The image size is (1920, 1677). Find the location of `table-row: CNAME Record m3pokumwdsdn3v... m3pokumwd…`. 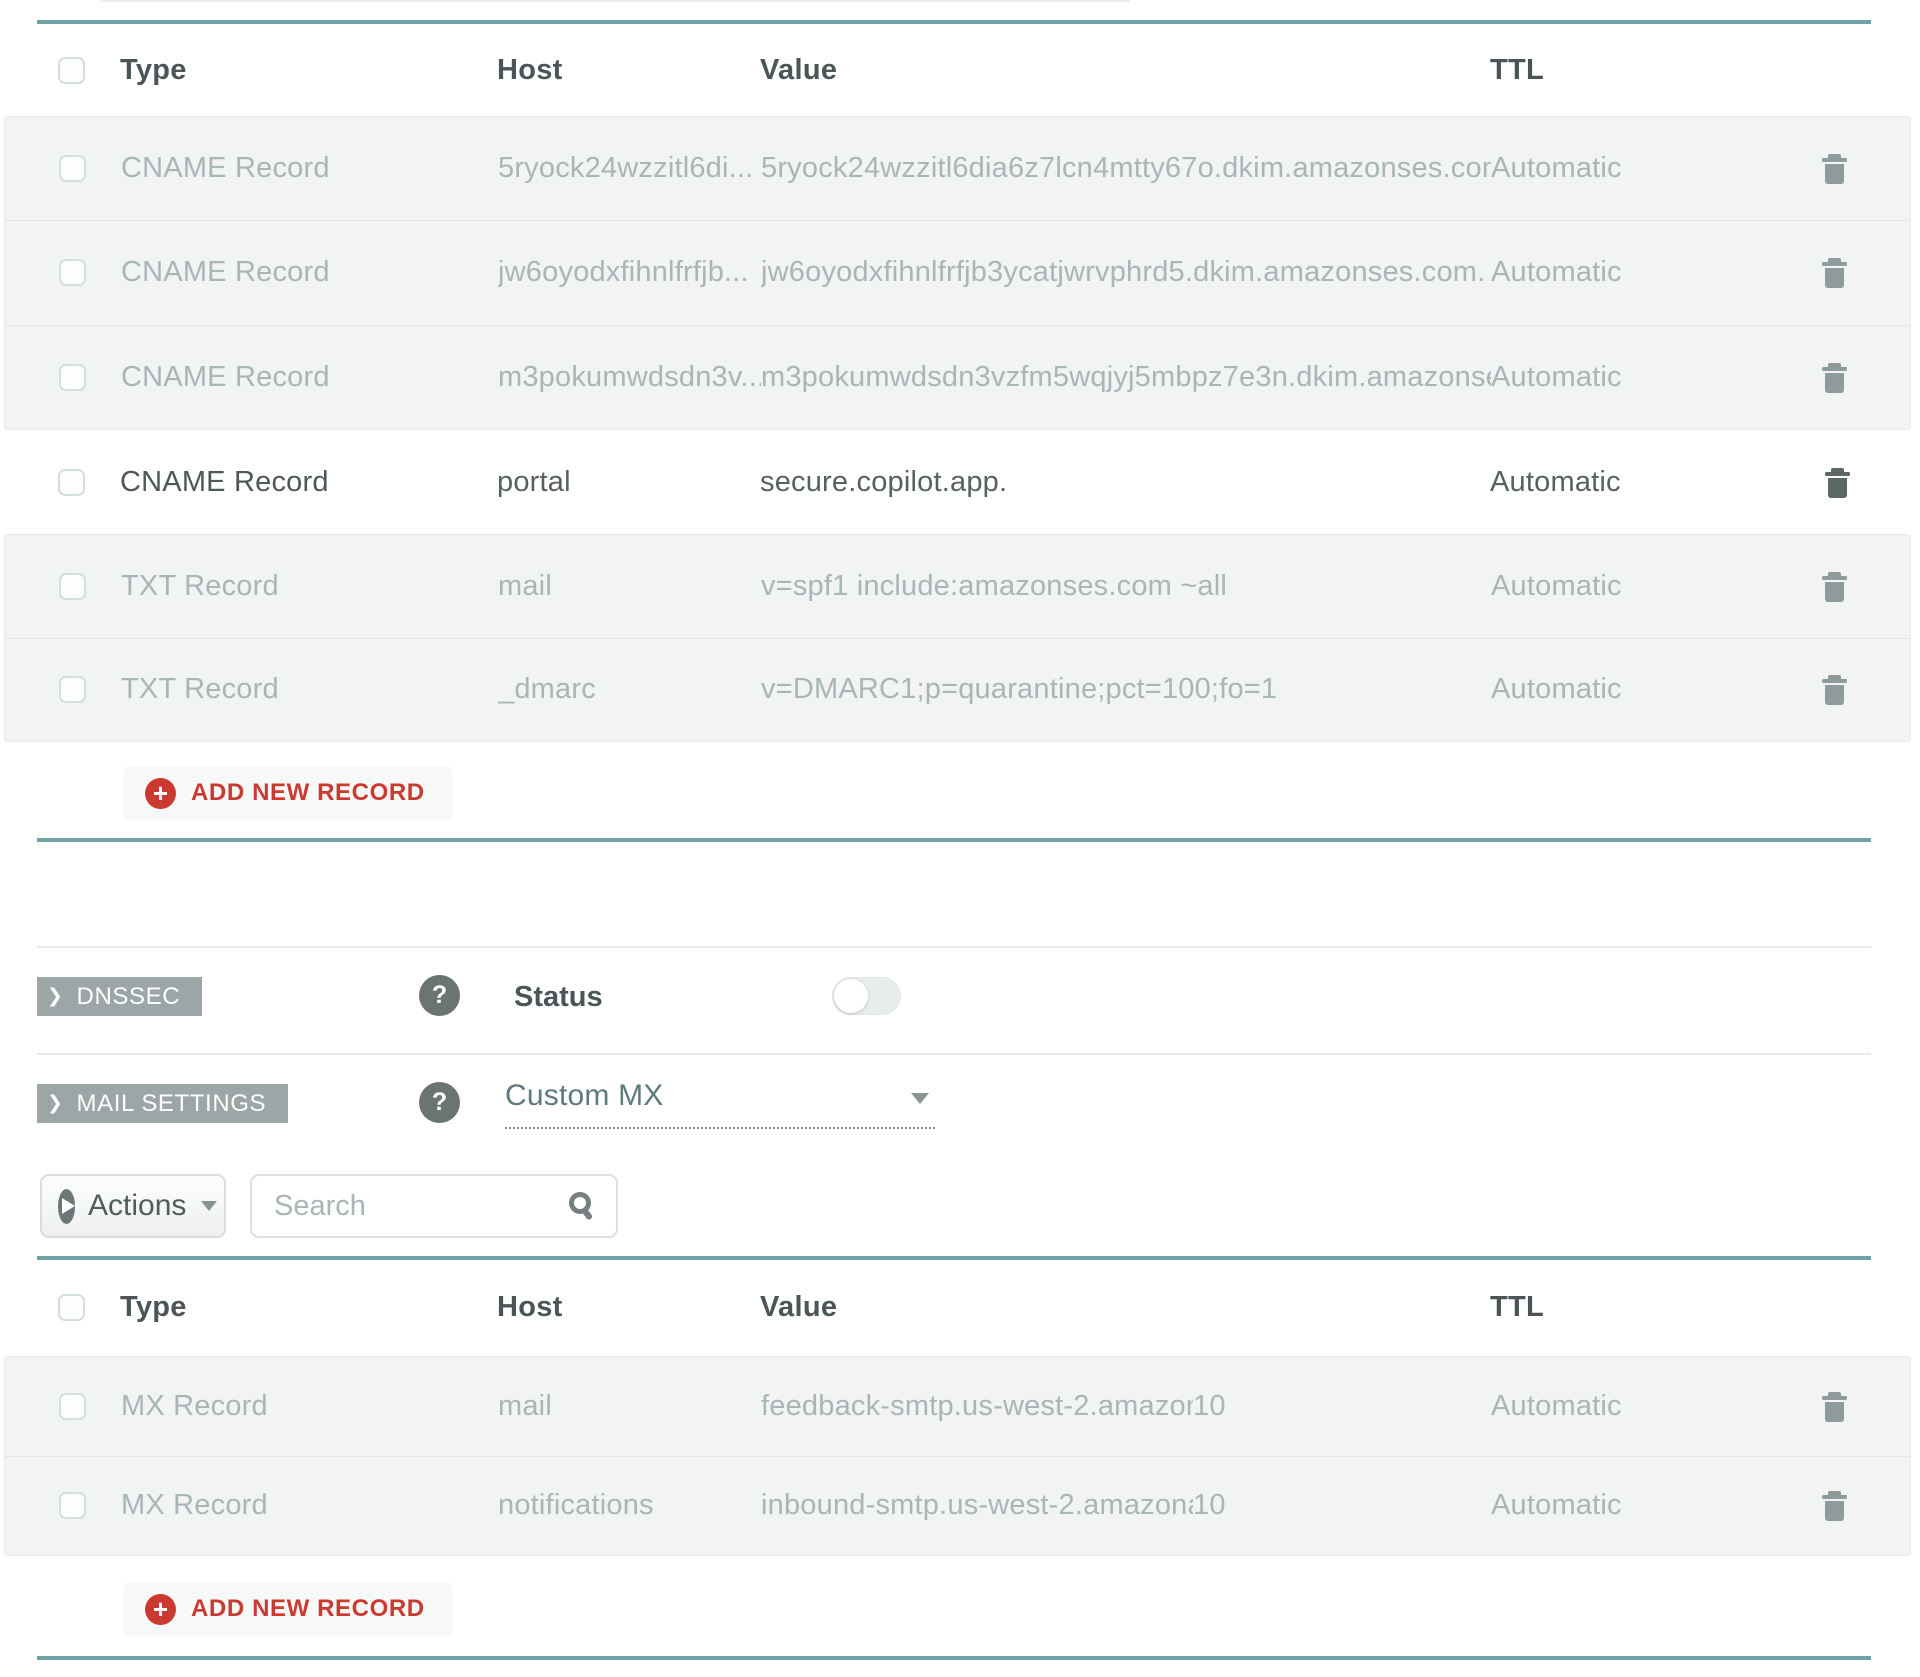

table-row: CNAME Record m3pokumwdsdn3v... m3pokumwd… is located at coordinates (957, 376).